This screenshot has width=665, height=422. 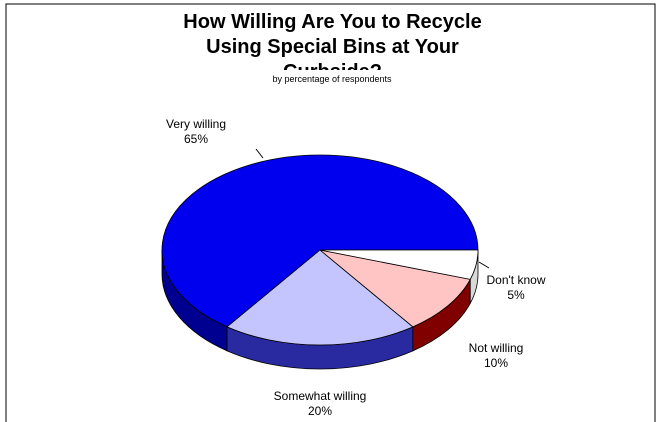 I want to click on slice-label: Not willing, so click(x=496, y=348).